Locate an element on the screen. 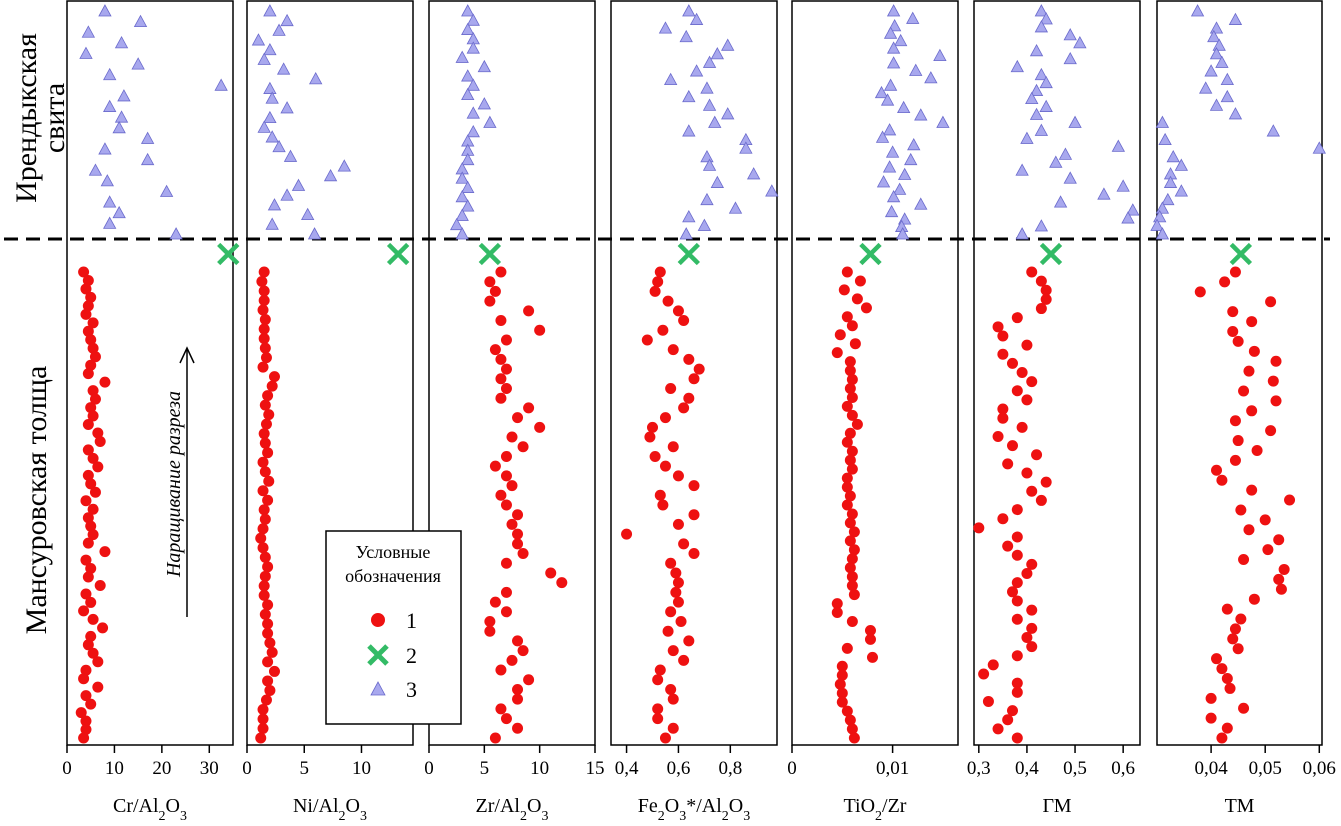  x-tick-label-6-4: 0,6 is located at coordinates (1123, 768).